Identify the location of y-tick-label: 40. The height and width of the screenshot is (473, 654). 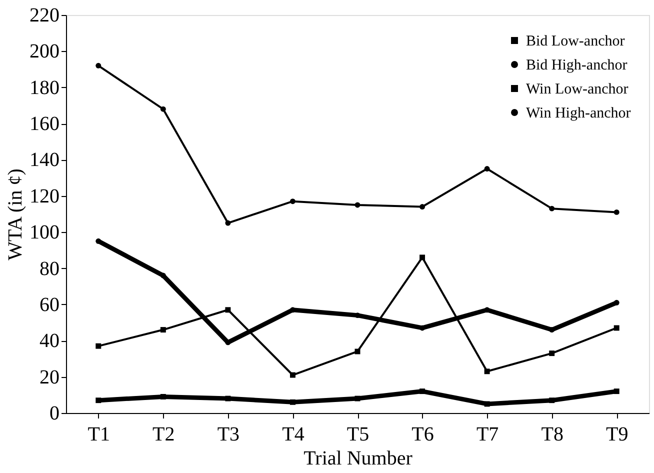
(50, 341).